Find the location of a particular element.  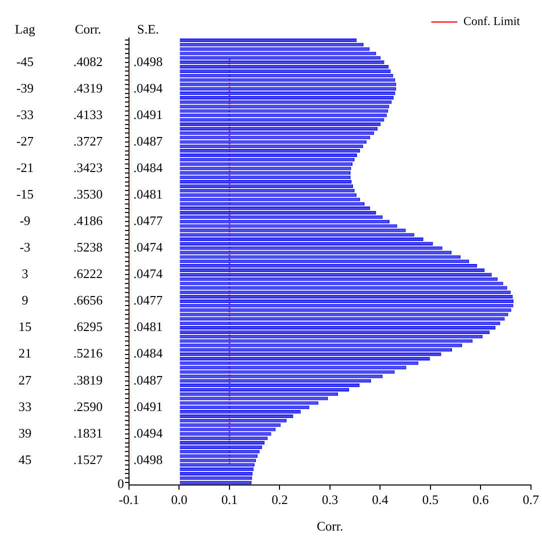

data-label: .1831 is located at coordinates (88, 432).